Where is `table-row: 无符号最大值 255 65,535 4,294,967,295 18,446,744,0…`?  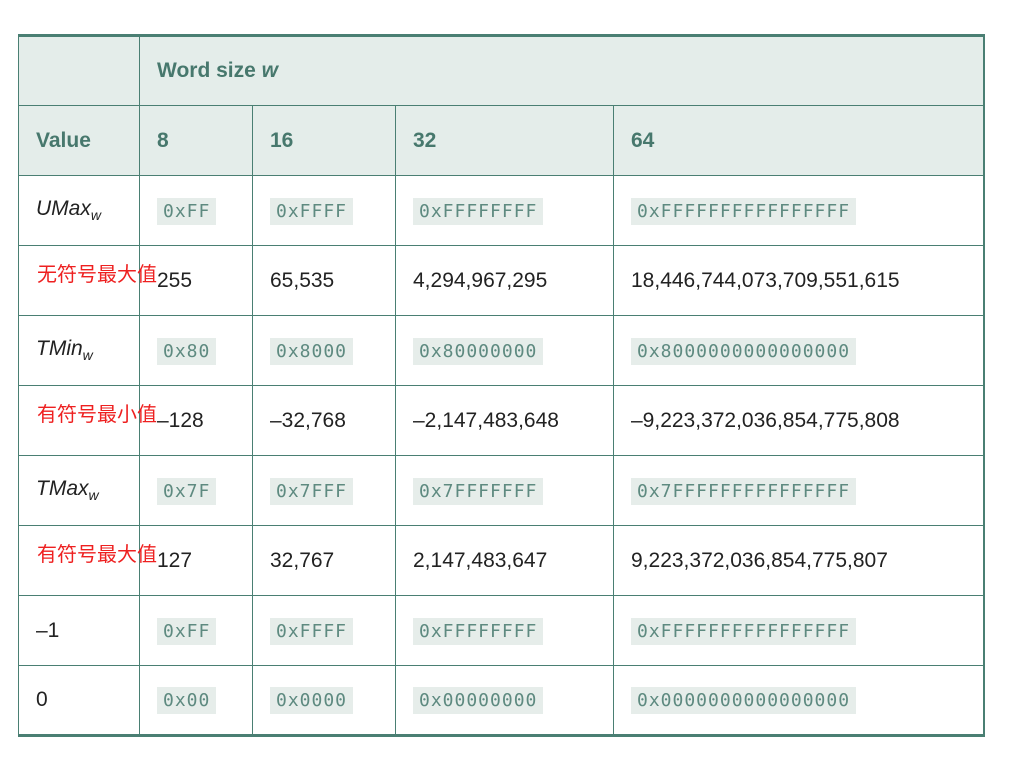
table-row: 无符号最大值 255 65,535 4,294,967,295 18,446,744,0… is located at coordinates (501, 280).